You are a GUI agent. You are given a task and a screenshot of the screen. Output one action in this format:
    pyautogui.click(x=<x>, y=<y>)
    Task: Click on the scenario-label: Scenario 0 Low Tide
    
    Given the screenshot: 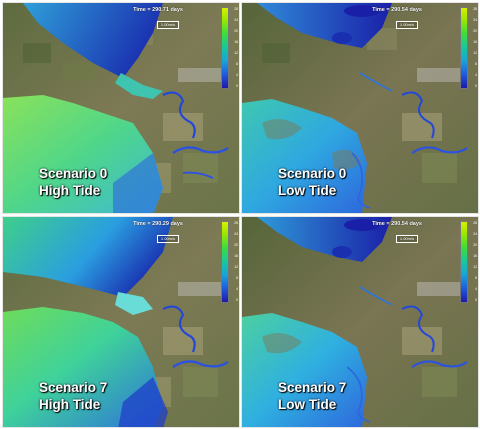 What is the action you would take?
    pyautogui.click(x=312, y=182)
    